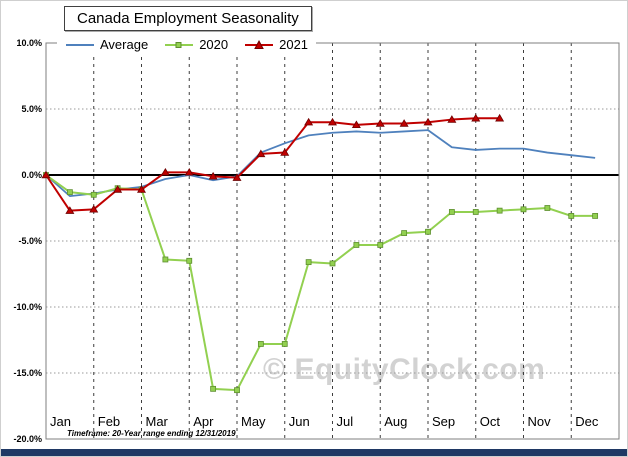 Image resolution: width=628 pixels, height=457 pixels. Describe the element at coordinates (320, 163) in the screenshot. I see `series-line-Average` at that location.